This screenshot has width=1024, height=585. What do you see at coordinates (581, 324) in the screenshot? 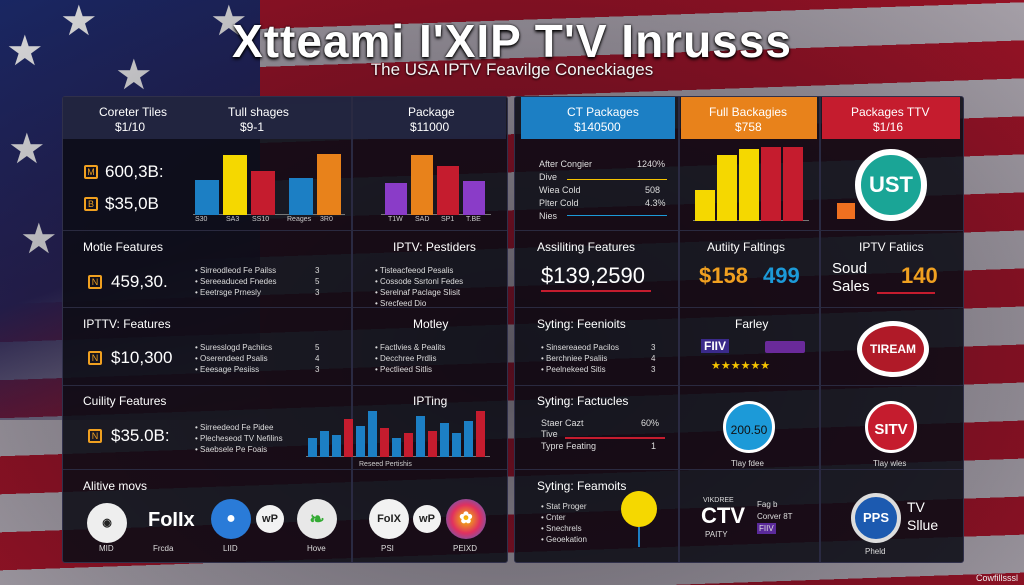
I see `col3-sec2-title: Syting: Feenioits` at bounding box center [581, 324].